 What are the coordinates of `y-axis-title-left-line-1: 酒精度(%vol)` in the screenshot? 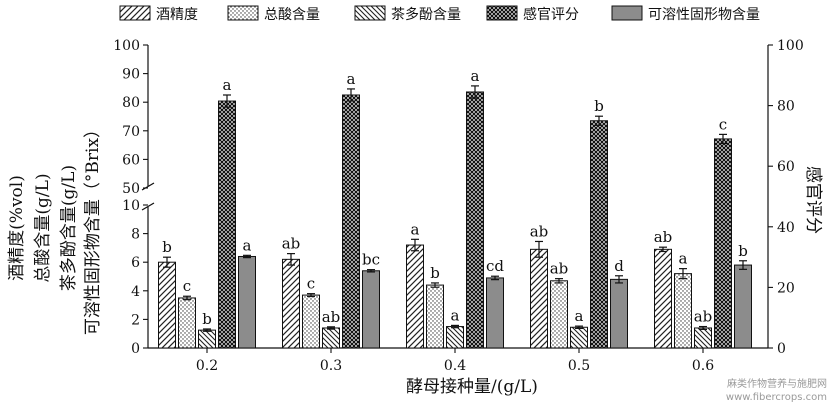 It's located at (17, 228).